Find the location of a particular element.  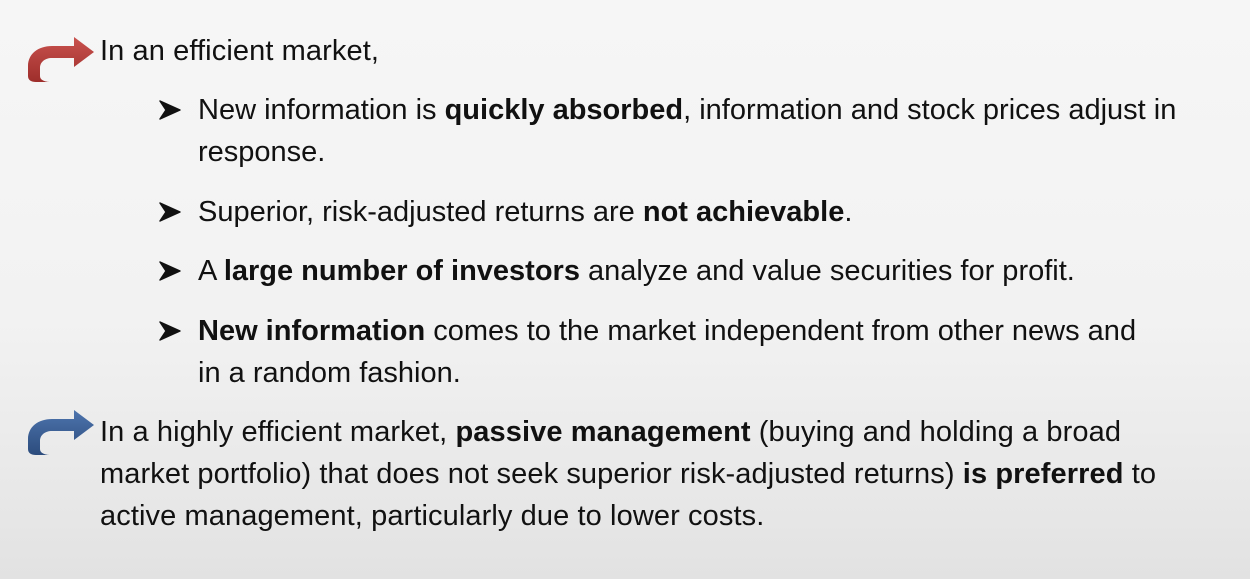

bullet-text-plain: Superior, risk-adjusted returns are is located at coordinates (420, 212).